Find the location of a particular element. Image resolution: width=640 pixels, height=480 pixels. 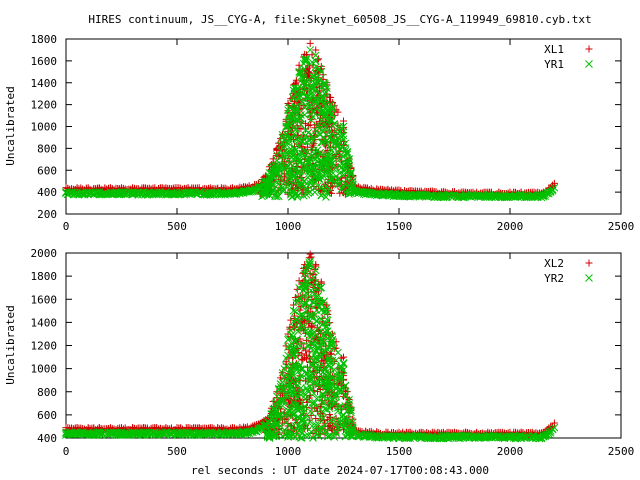

legend-marker-yr2 is located at coordinates (589, 278).